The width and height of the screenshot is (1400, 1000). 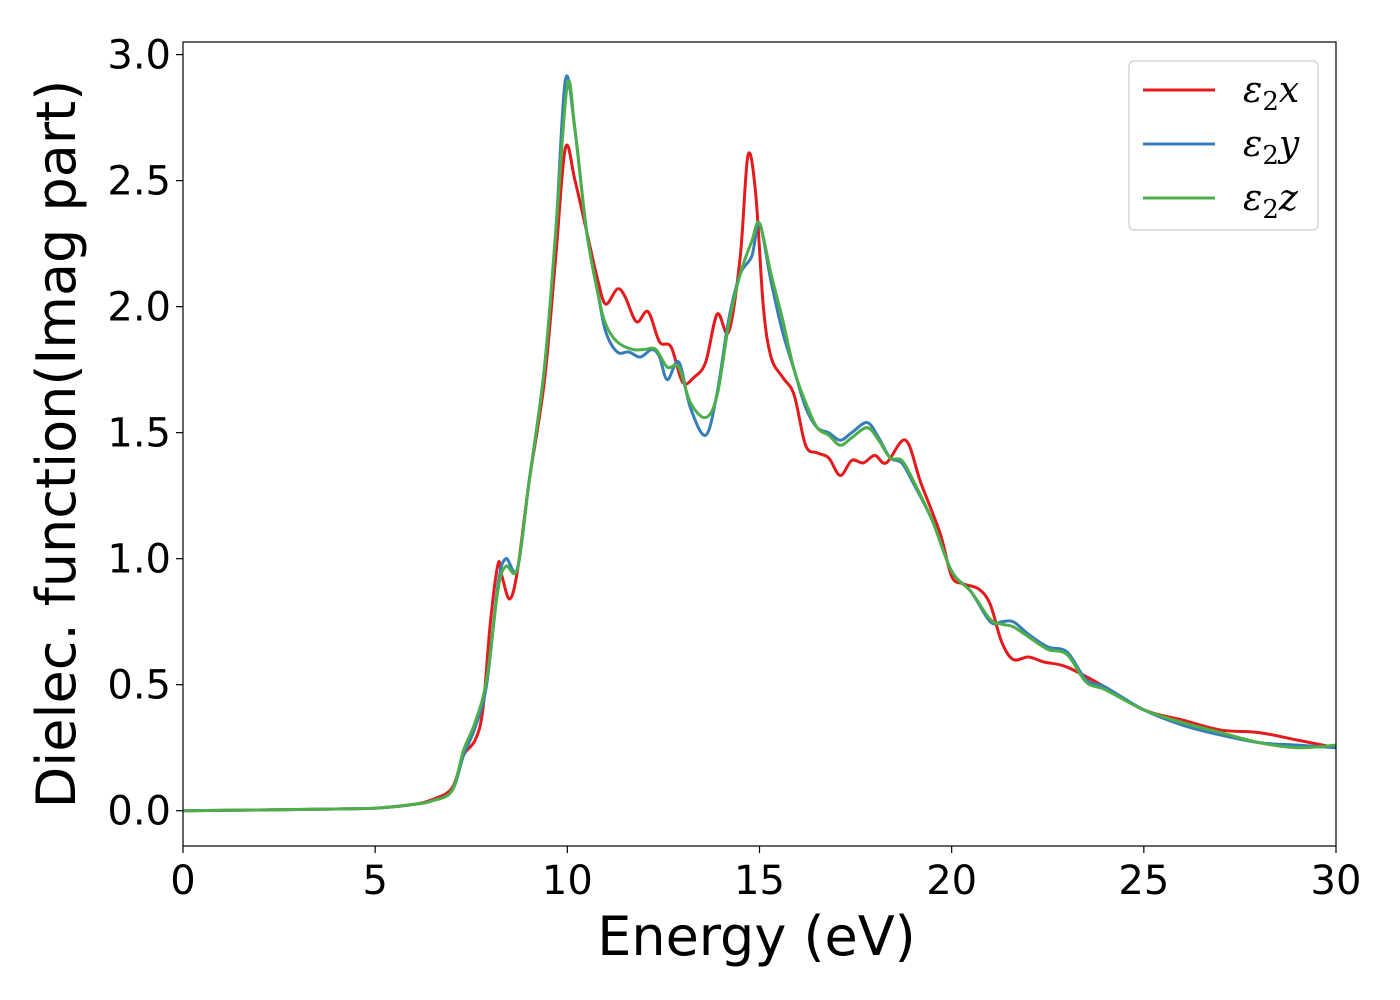 I want to click on legend: ε2x ε2y ε2z, so click(x=1223, y=145).